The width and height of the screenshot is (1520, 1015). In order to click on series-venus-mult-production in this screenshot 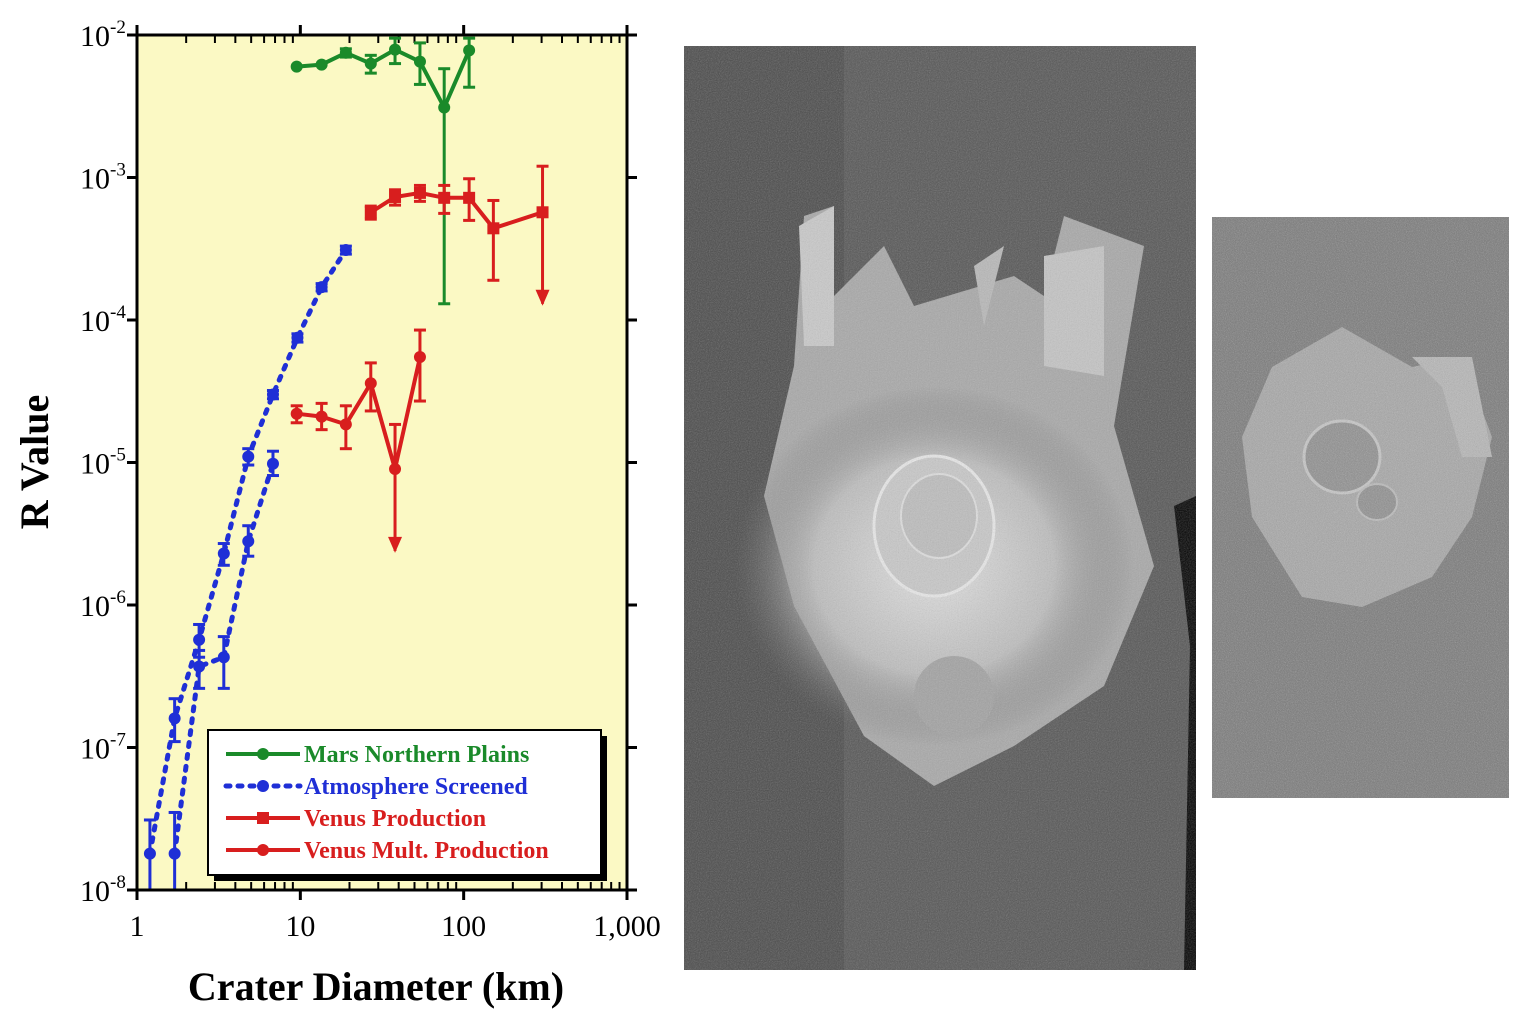, I will do `click(358, 440)`.